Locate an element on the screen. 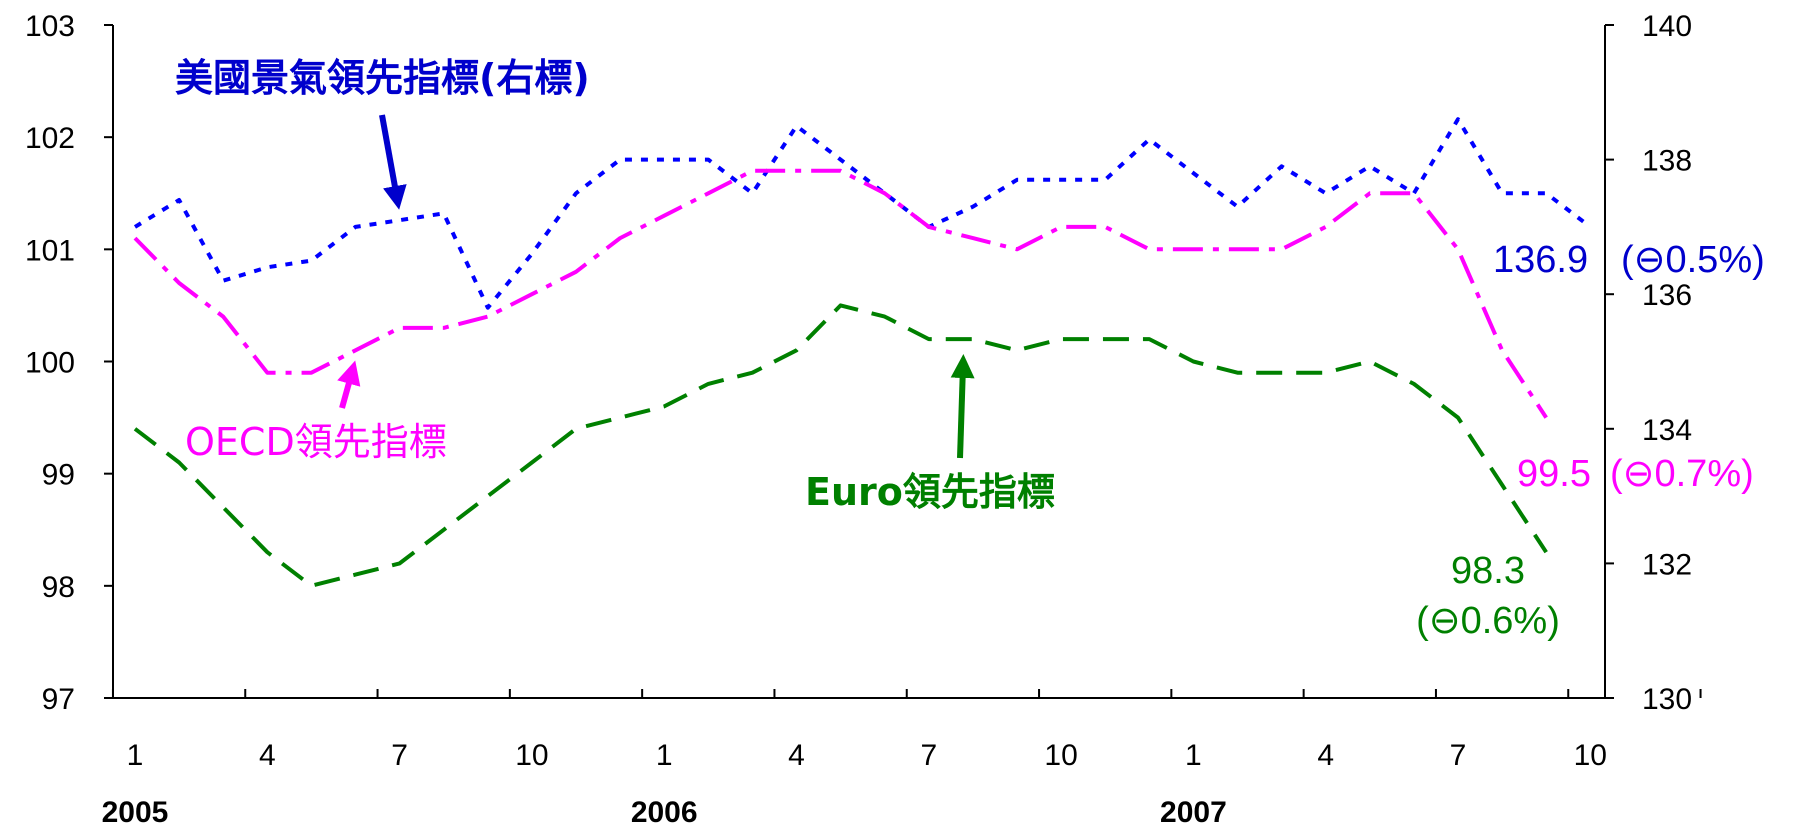  right-tick-label: 138 is located at coordinates (1667, 161).